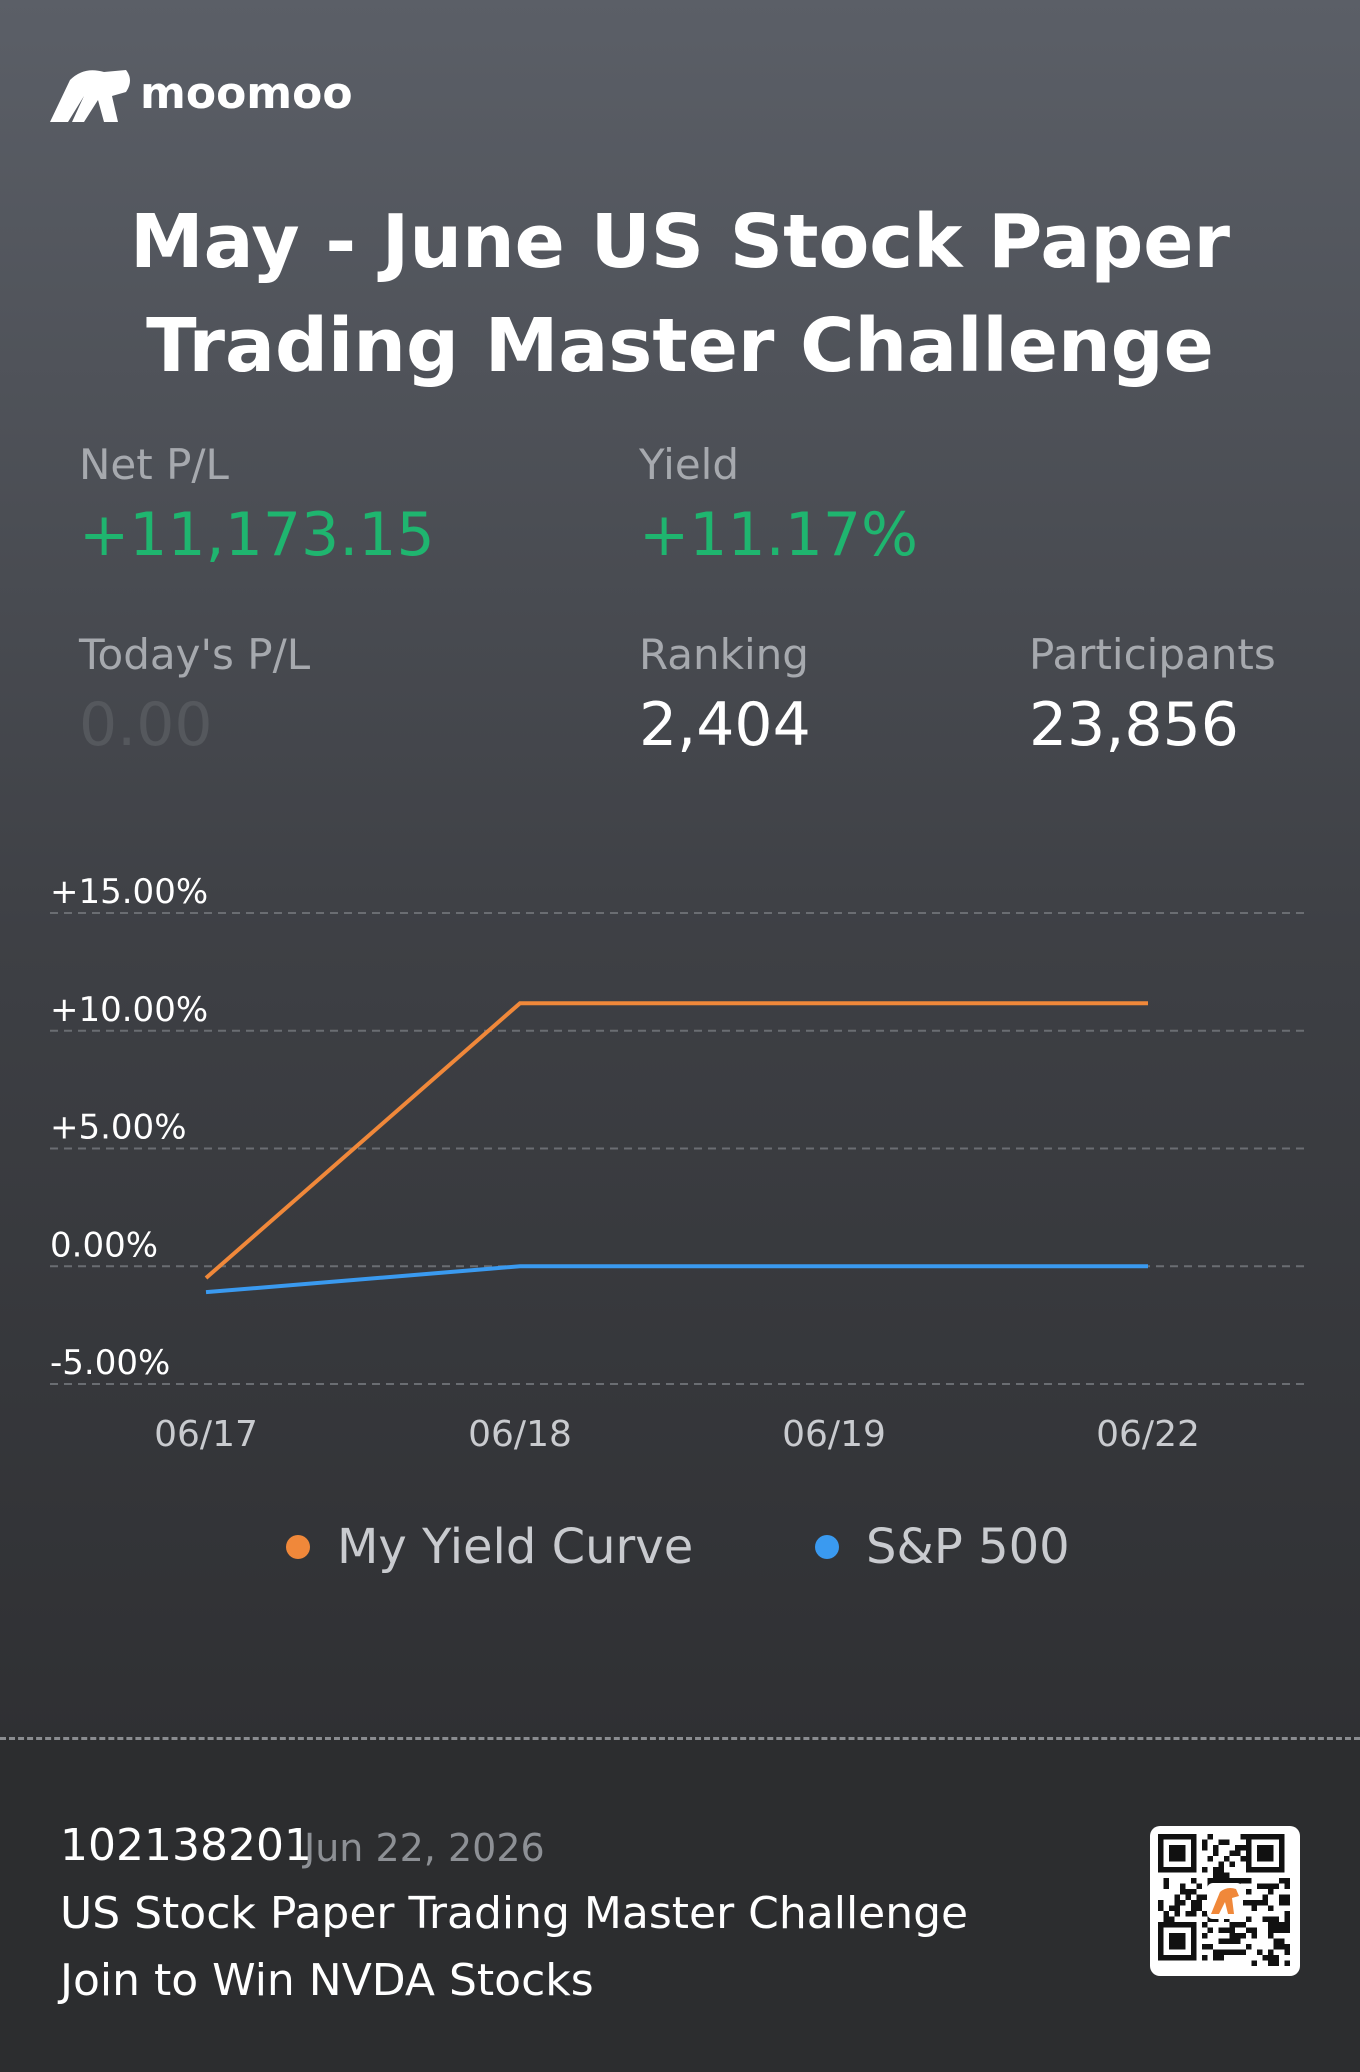 The width and height of the screenshot is (1360, 2072). I want to click on stat-value: +11,173.15, so click(257, 535).